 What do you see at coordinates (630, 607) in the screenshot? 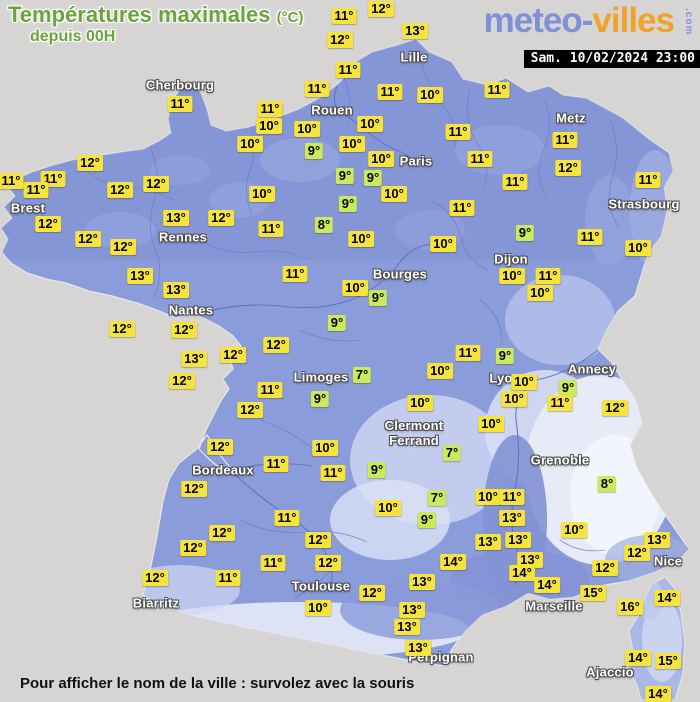
I see `temp-label: 16°` at bounding box center [630, 607].